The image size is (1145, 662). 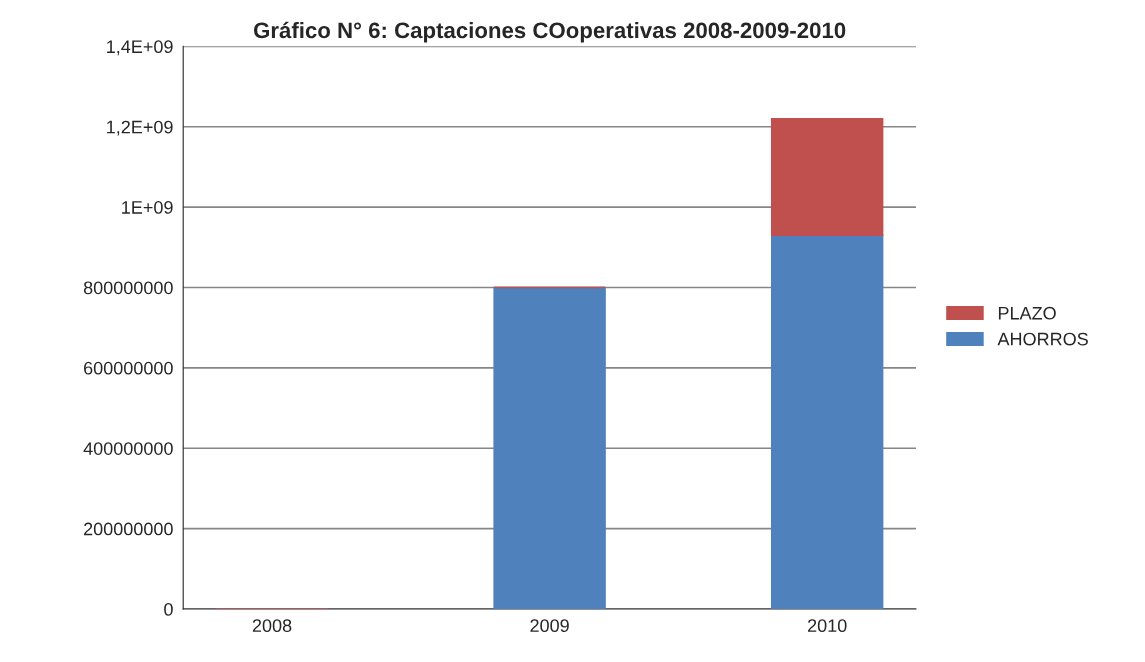 What do you see at coordinates (549, 626) in the screenshot?
I see `x-tick-label: 2009` at bounding box center [549, 626].